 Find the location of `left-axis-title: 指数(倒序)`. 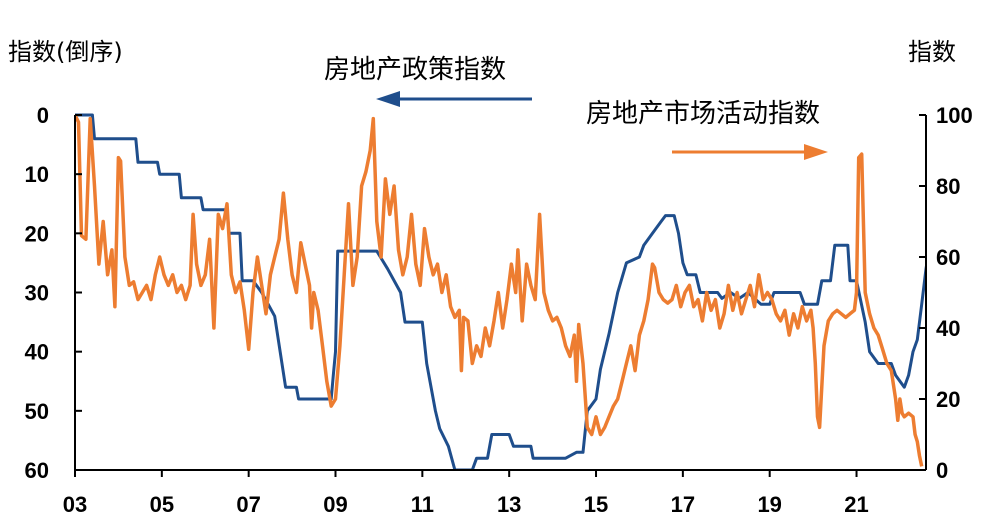

left-axis-title: 指数(倒序) is located at coordinates (65, 52).